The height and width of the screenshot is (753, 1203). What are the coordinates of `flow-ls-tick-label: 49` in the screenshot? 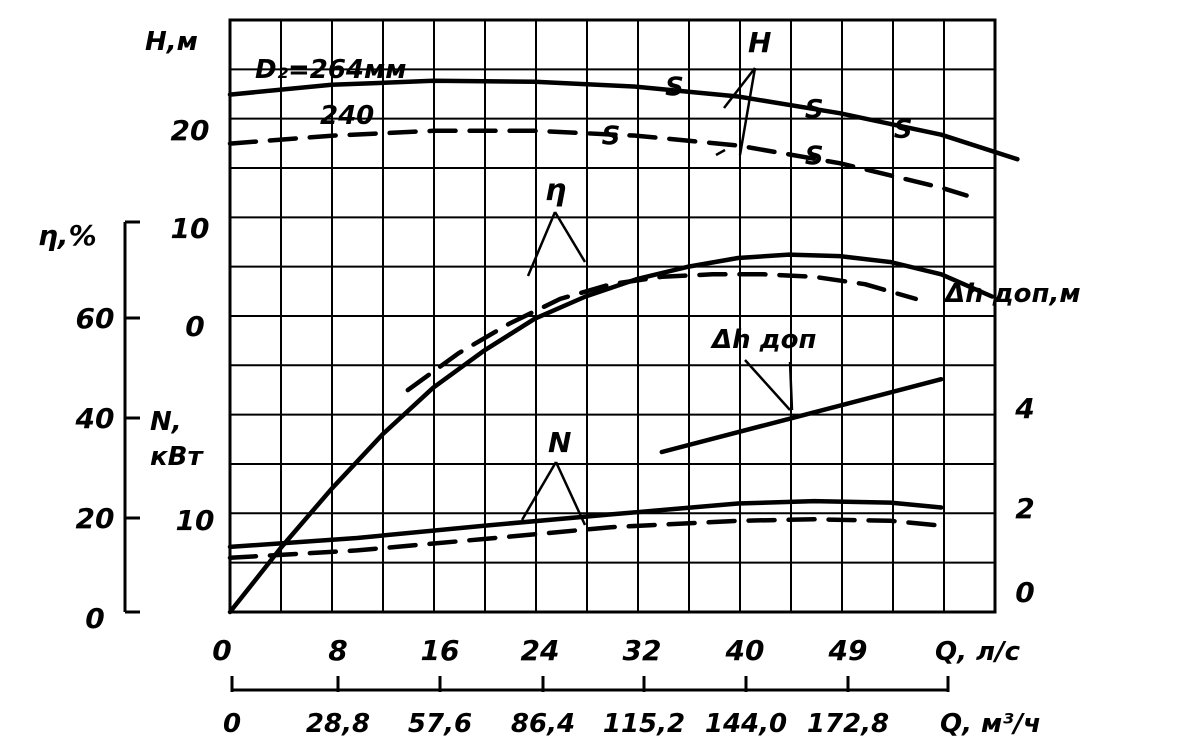 It's located at (848, 650).